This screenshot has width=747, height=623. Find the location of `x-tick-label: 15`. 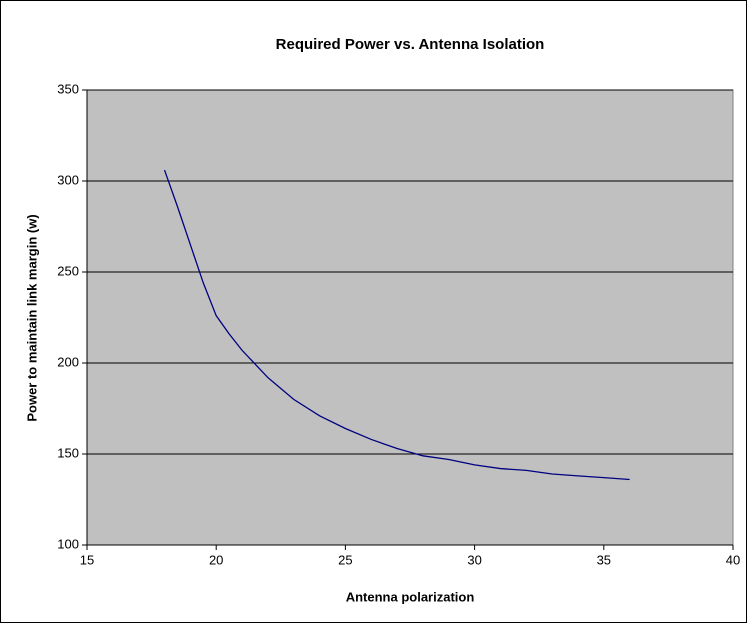

x-tick-label: 15 is located at coordinates (87, 559).